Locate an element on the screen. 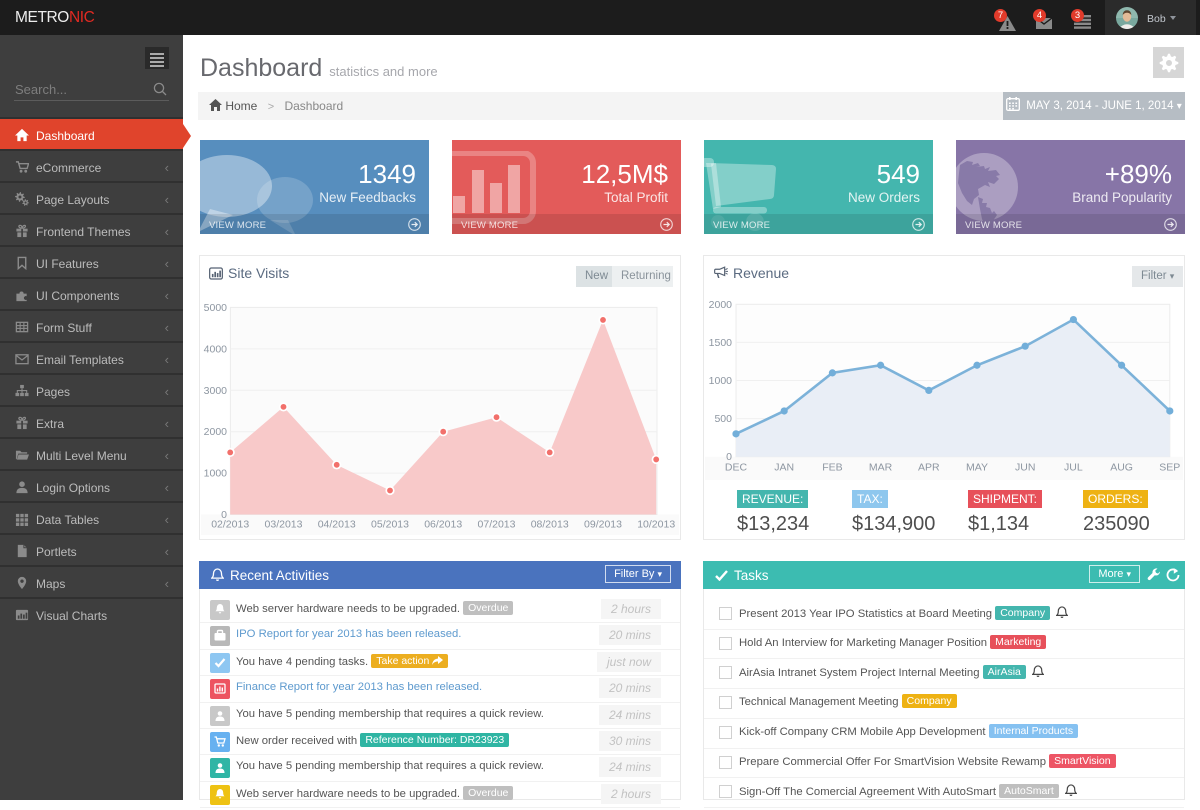 The height and width of the screenshot is (810, 1200). svg-text: DEC is located at coordinates (736, 468).